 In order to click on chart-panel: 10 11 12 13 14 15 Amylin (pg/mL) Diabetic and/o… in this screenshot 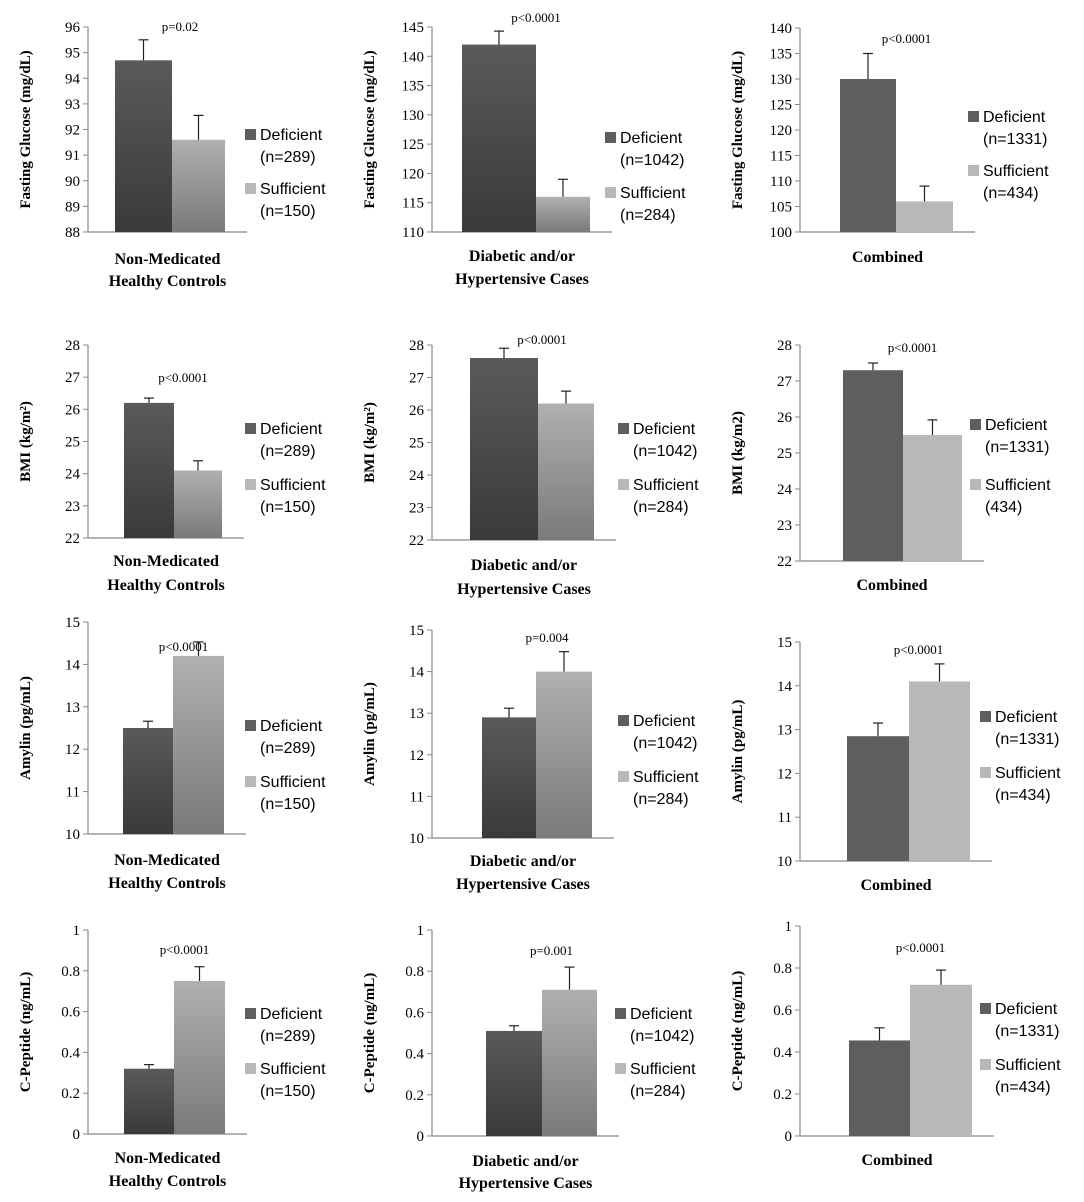, I will do `click(530, 758)`.